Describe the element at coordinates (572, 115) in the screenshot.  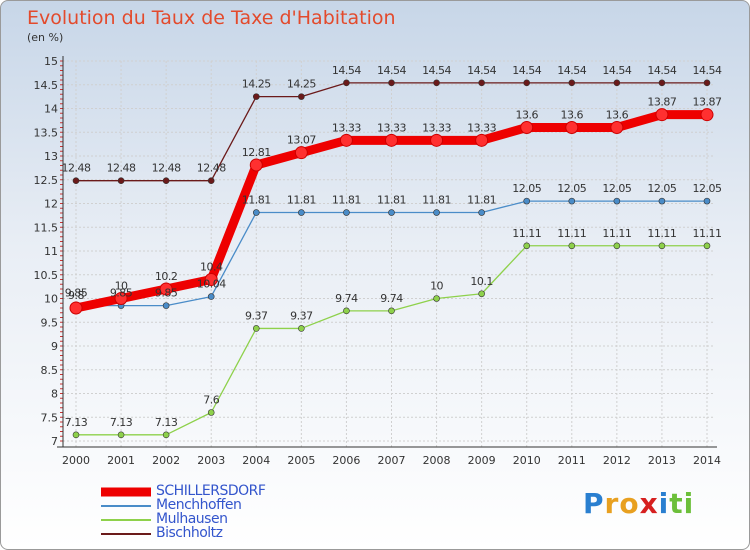
I see `data-label-schillersdorf: 13.6` at that location.